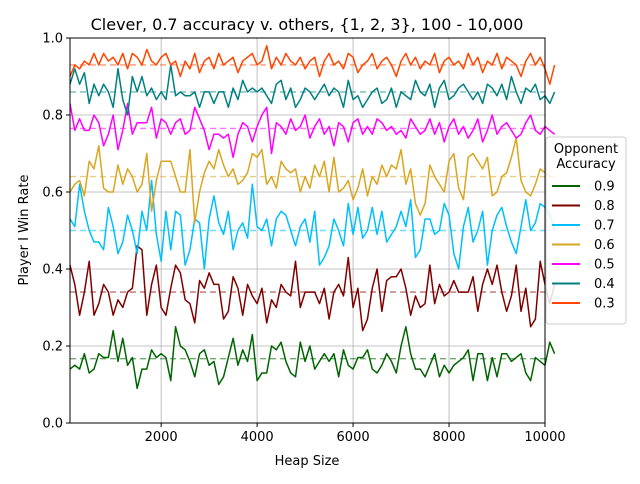 The image size is (640, 484). I want to click on legend-title-line1: Opponent, so click(586, 149).